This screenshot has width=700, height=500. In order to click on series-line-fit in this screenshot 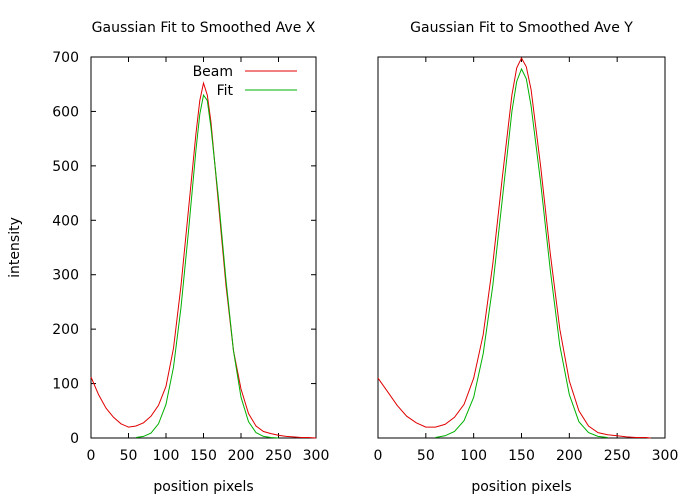, I will do `click(207, 266)`.